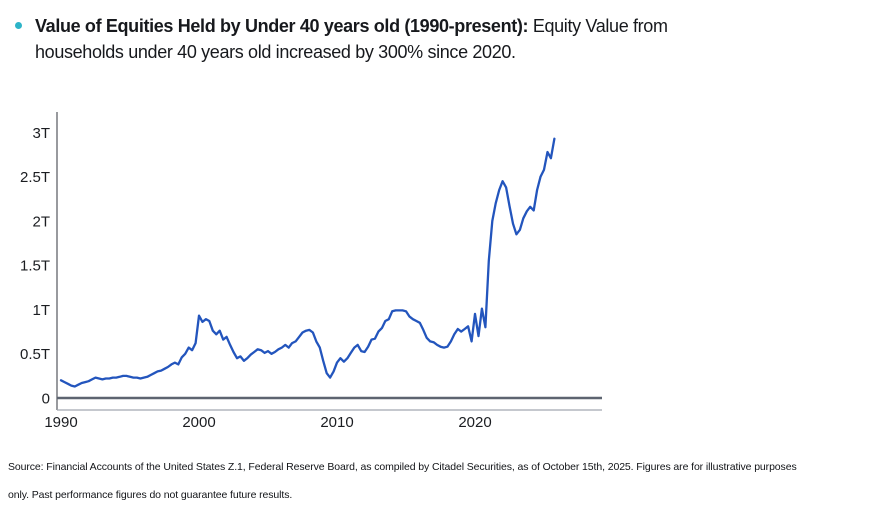 The height and width of the screenshot is (509, 877). I want to click on y-tick-label: 3T, so click(41, 133).